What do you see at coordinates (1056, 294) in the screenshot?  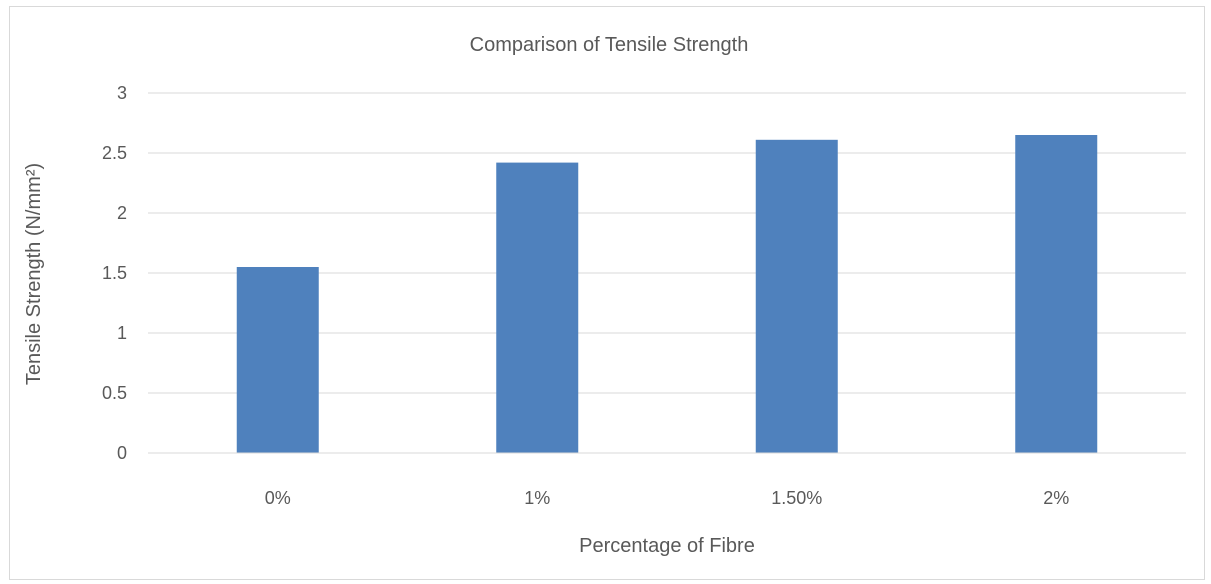 I see `bar-2-` at bounding box center [1056, 294].